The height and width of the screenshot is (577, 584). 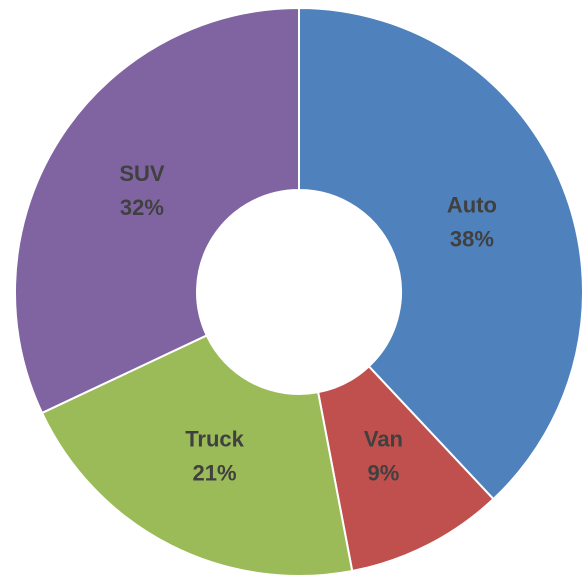 I want to click on slice, so click(x=405, y=468).